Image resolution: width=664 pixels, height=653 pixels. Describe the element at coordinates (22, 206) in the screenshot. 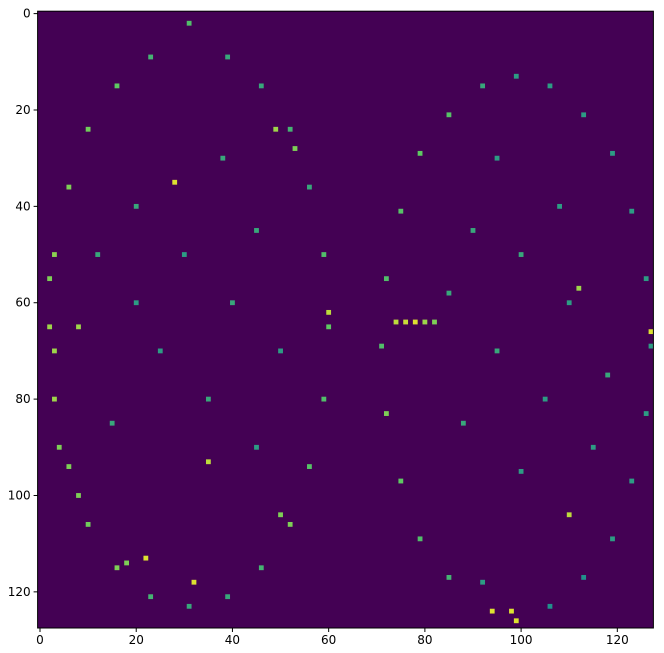

I see `y-tick-label: 40` at that location.